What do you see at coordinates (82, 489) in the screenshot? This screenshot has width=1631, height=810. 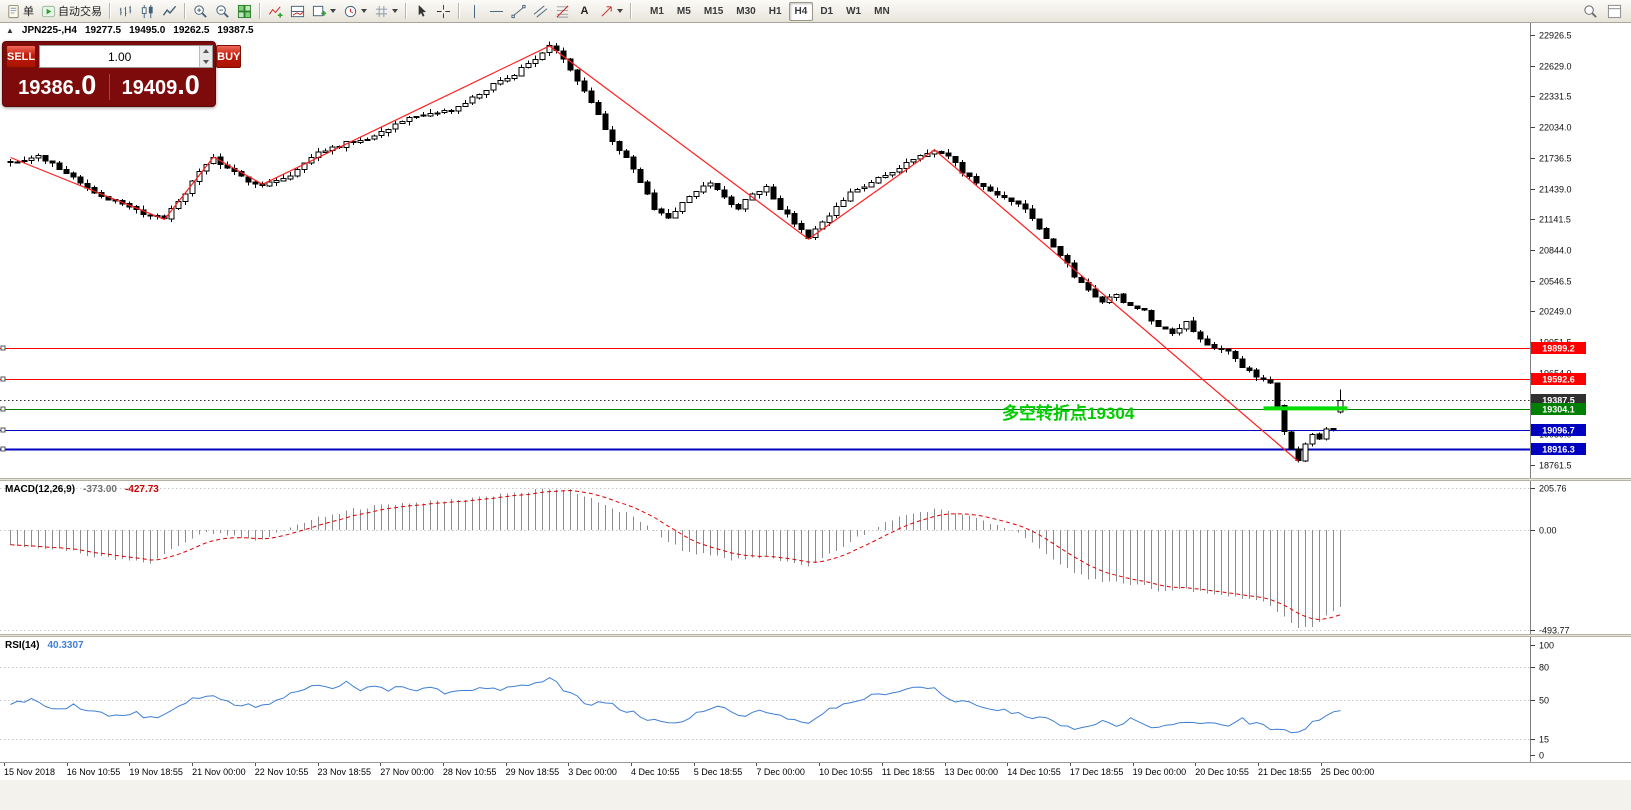 I see `macd-label: MACD(12,26,9) -373.00 -427.73` at bounding box center [82, 489].